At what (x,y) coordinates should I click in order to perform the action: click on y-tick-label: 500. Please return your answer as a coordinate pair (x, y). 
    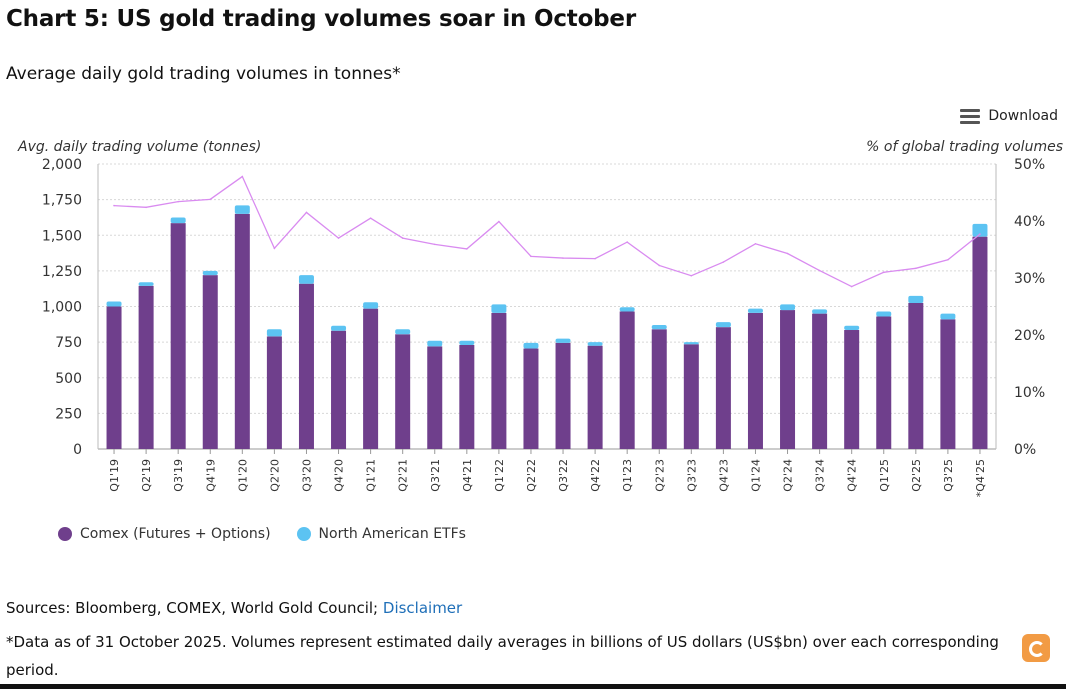
    Looking at the image, I should click on (68, 379).